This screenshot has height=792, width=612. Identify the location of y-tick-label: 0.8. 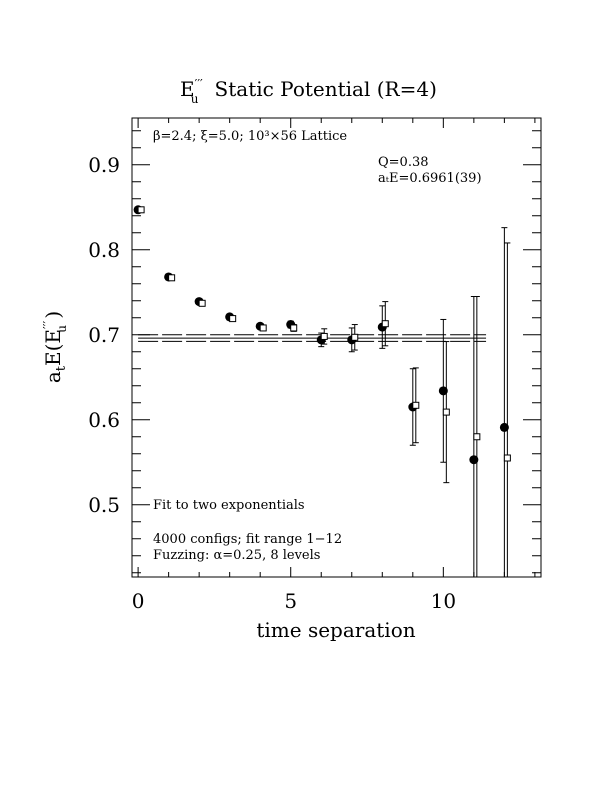
(104, 250).